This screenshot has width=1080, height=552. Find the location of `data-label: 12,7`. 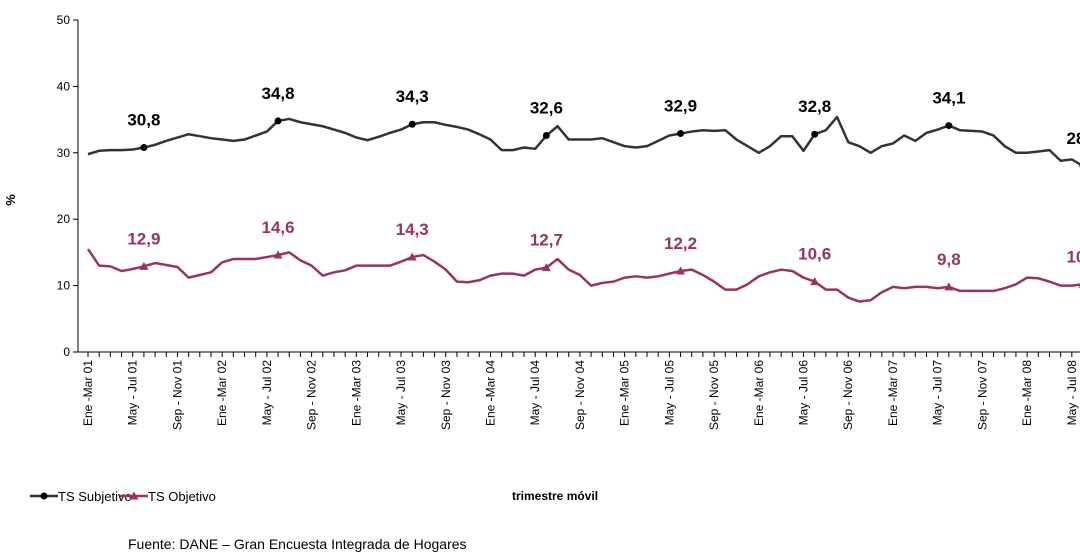

data-label: 12,7 is located at coordinates (546, 240).